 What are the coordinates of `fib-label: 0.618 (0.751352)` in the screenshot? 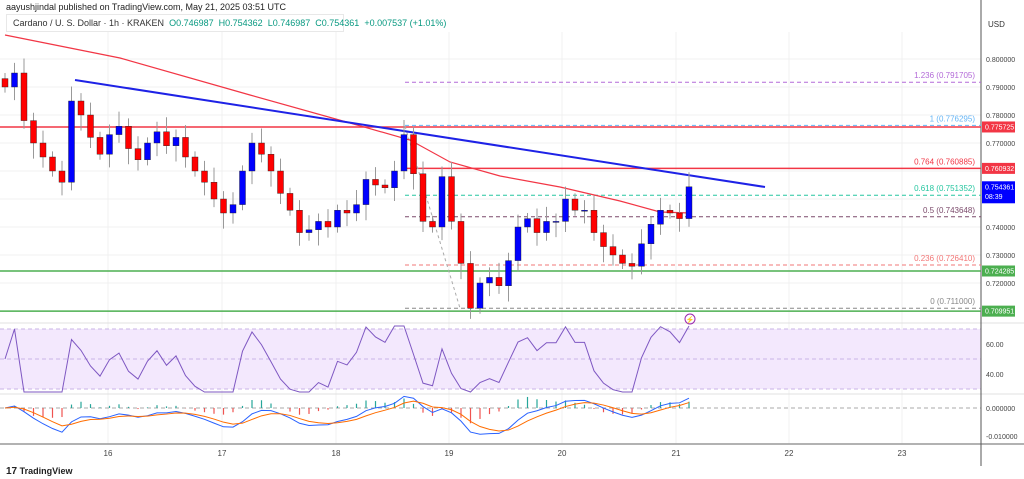 It's located at (944, 188).